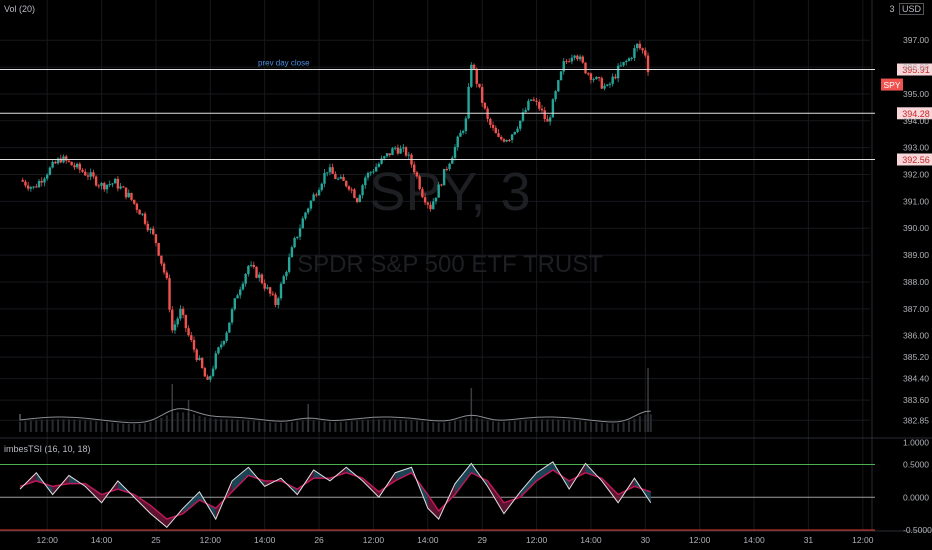 The image size is (932, 550). I want to click on price-tick-label: 384.40, so click(916, 379).